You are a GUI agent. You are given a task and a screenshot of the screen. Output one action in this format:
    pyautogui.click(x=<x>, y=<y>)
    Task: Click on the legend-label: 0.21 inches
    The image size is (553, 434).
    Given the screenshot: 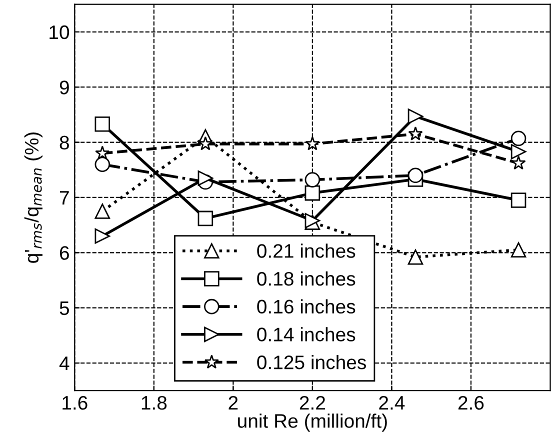 What is the action you would take?
    pyautogui.click(x=306, y=251)
    